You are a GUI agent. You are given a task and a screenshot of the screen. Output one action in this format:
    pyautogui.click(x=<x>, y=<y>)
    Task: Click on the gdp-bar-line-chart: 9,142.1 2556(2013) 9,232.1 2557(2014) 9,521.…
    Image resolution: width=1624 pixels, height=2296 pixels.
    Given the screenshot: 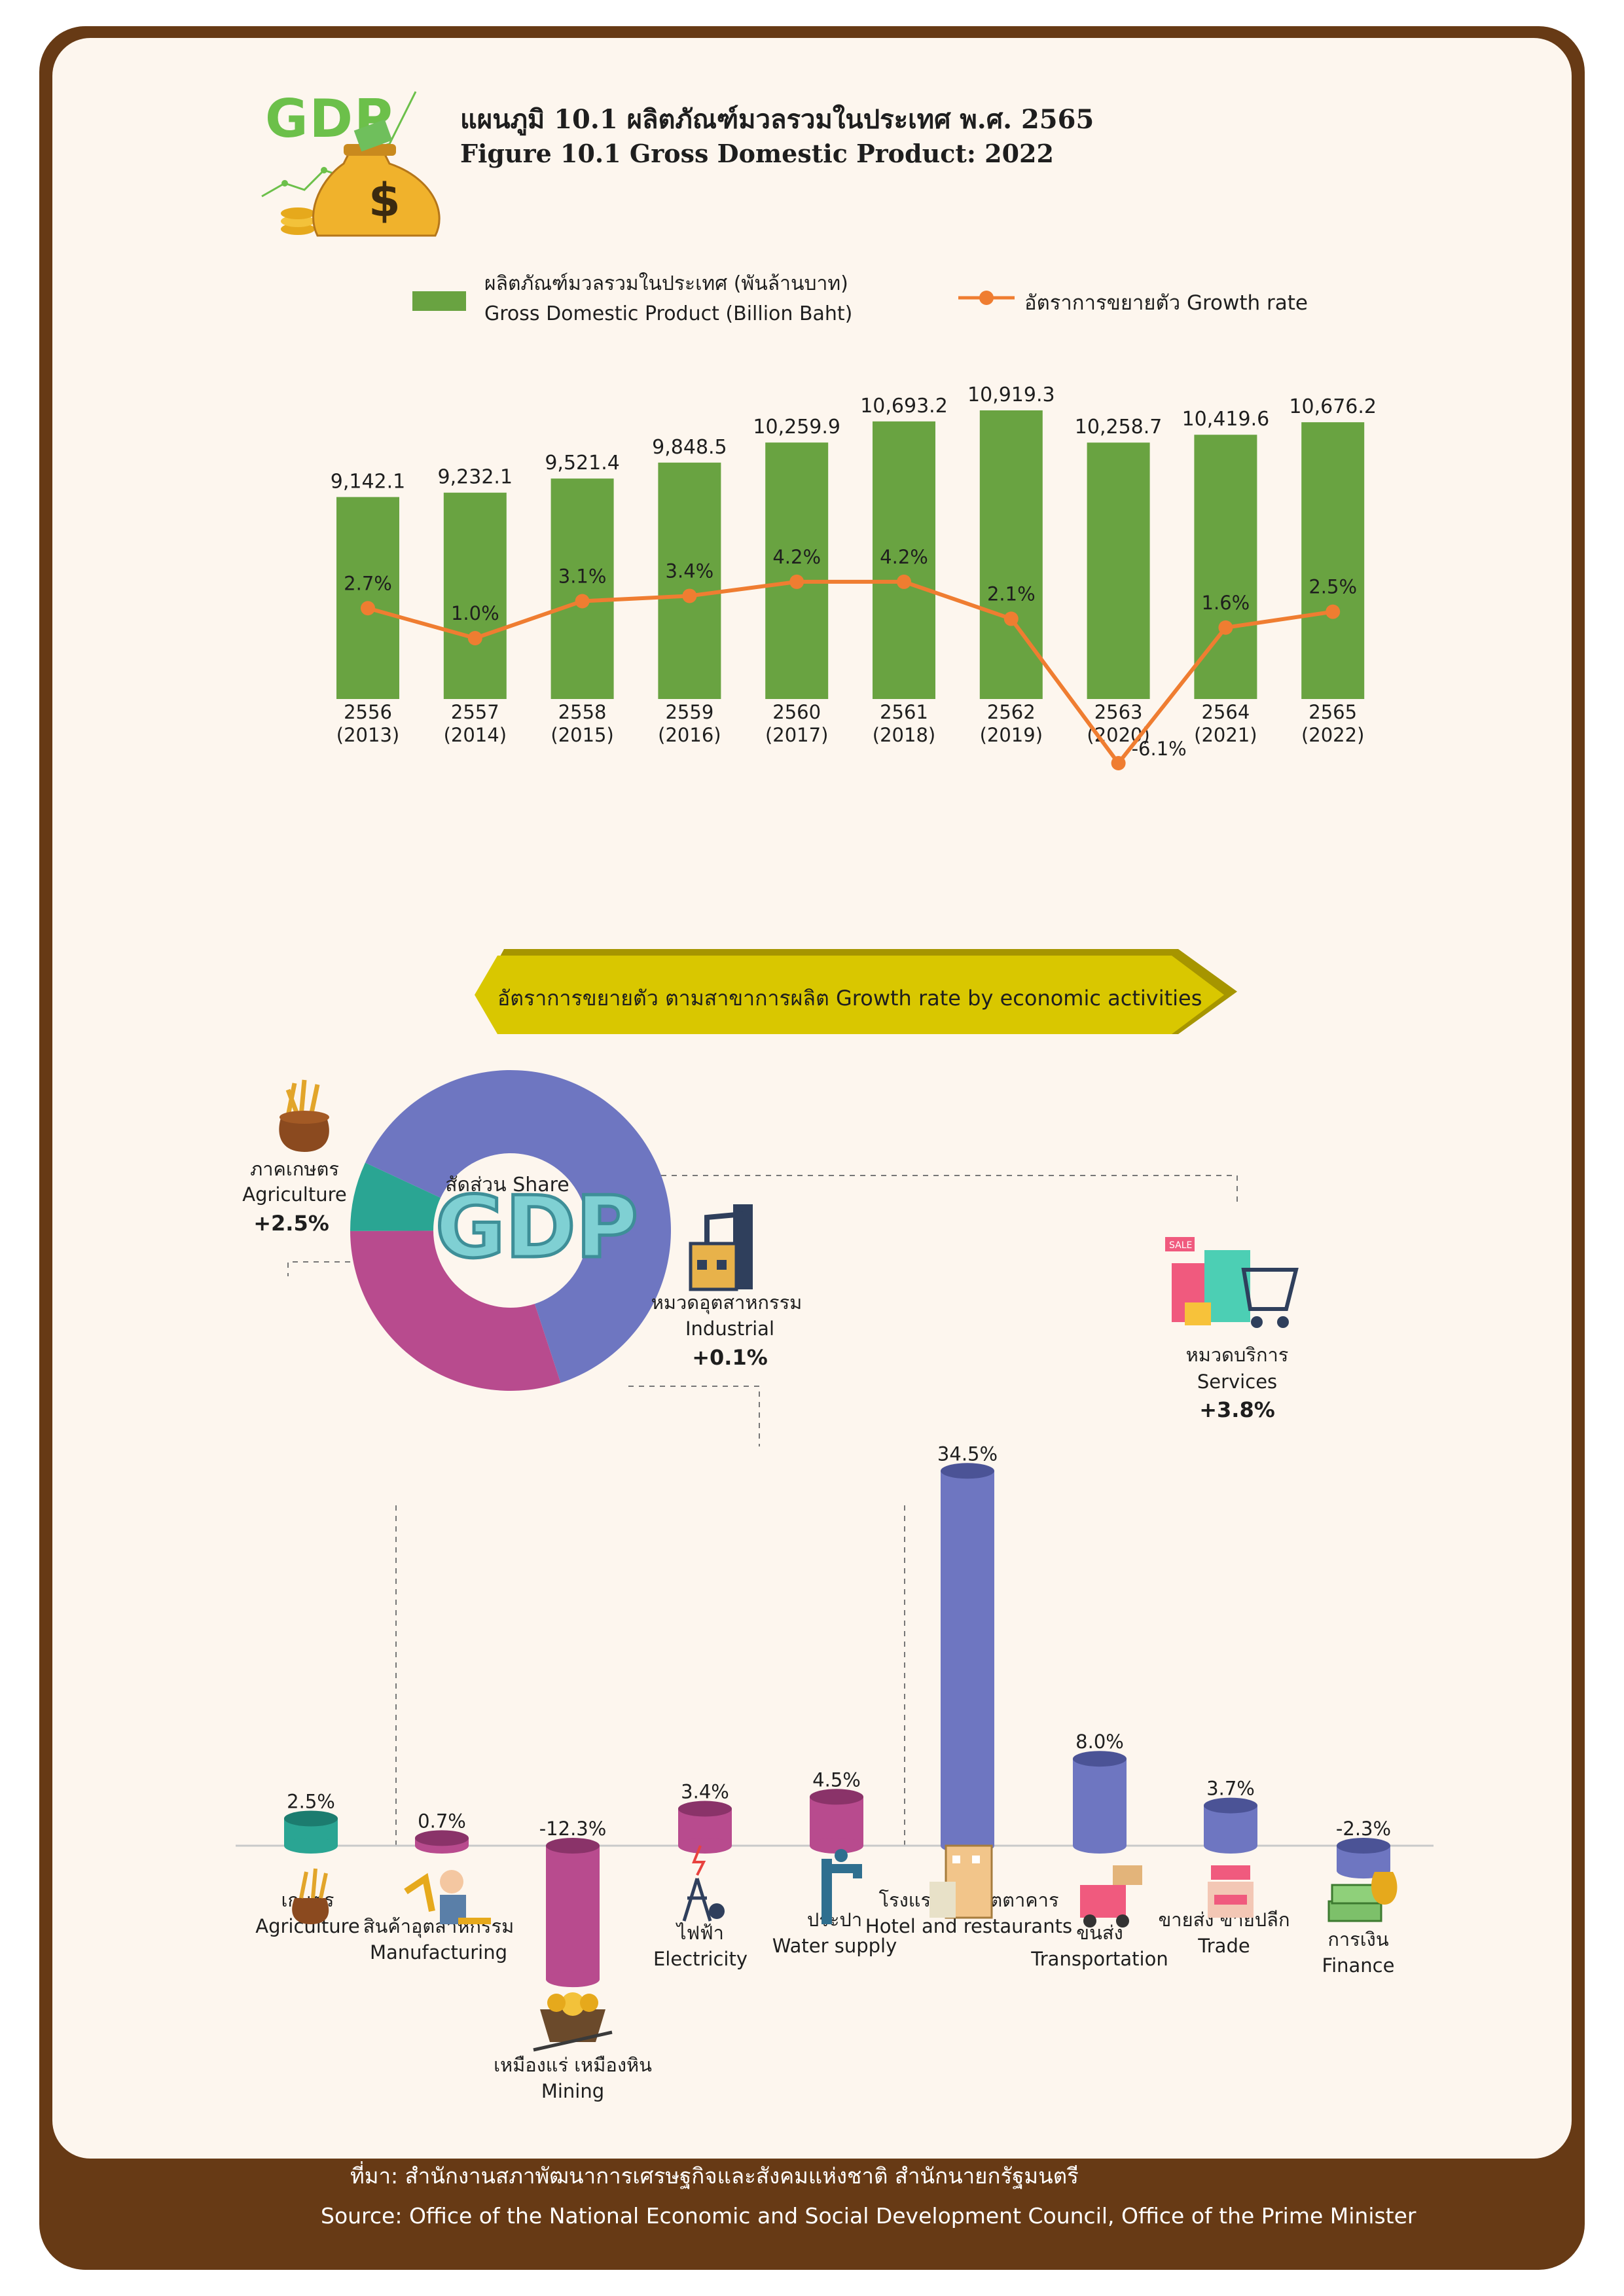 What is the action you would take?
    pyautogui.click(x=854, y=577)
    